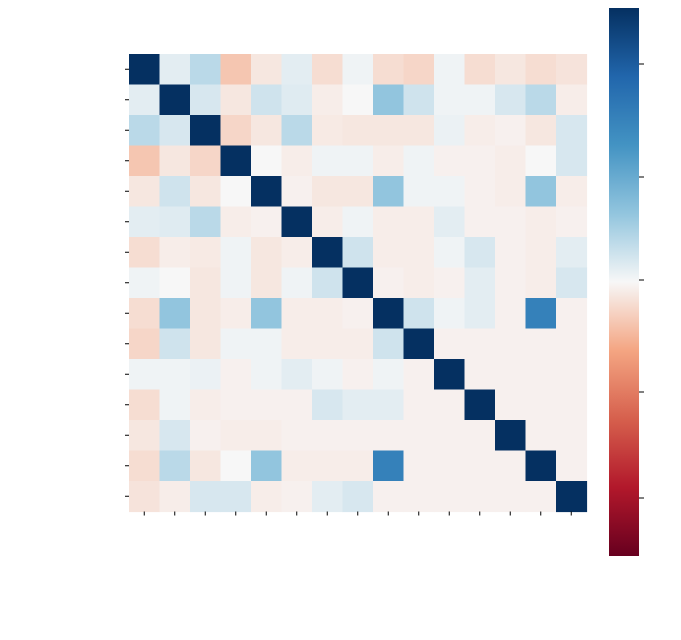 This screenshot has height=640, width=681. What do you see at coordinates (624, 282) in the screenshot?
I see `colorbar-gradient` at bounding box center [624, 282].